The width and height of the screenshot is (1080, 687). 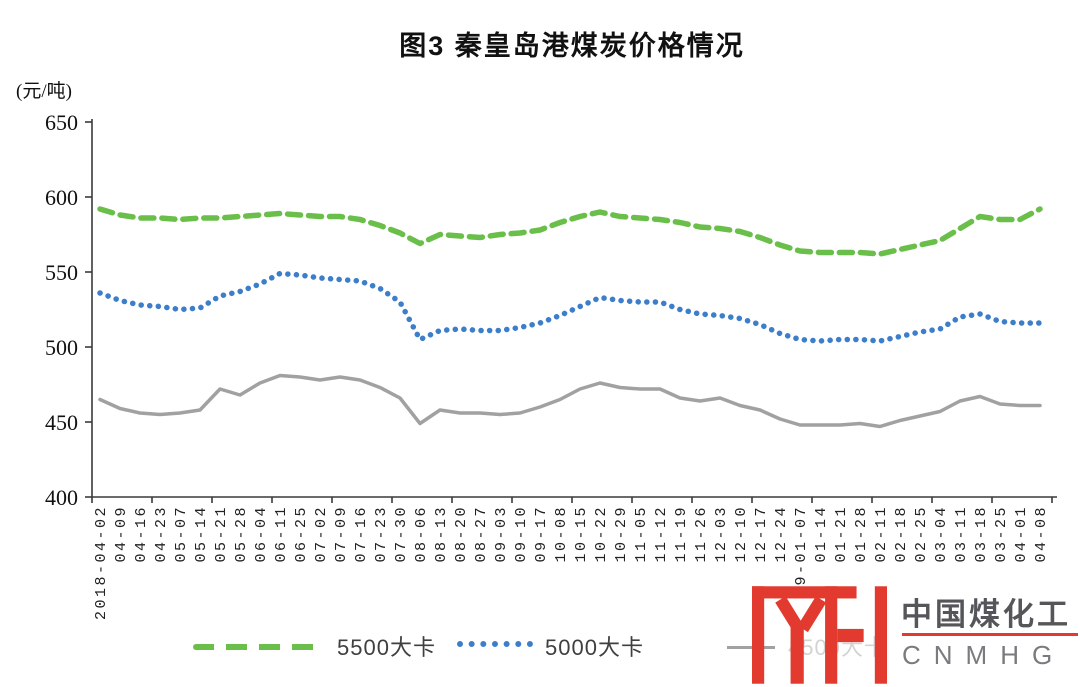 I want to click on x-tick-label: 11-19, so click(x=681, y=534).